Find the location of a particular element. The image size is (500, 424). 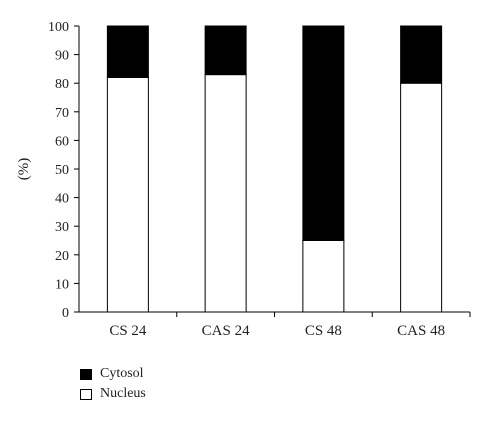

legend: Cytosol Nucleus is located at coordinates (113, 384).